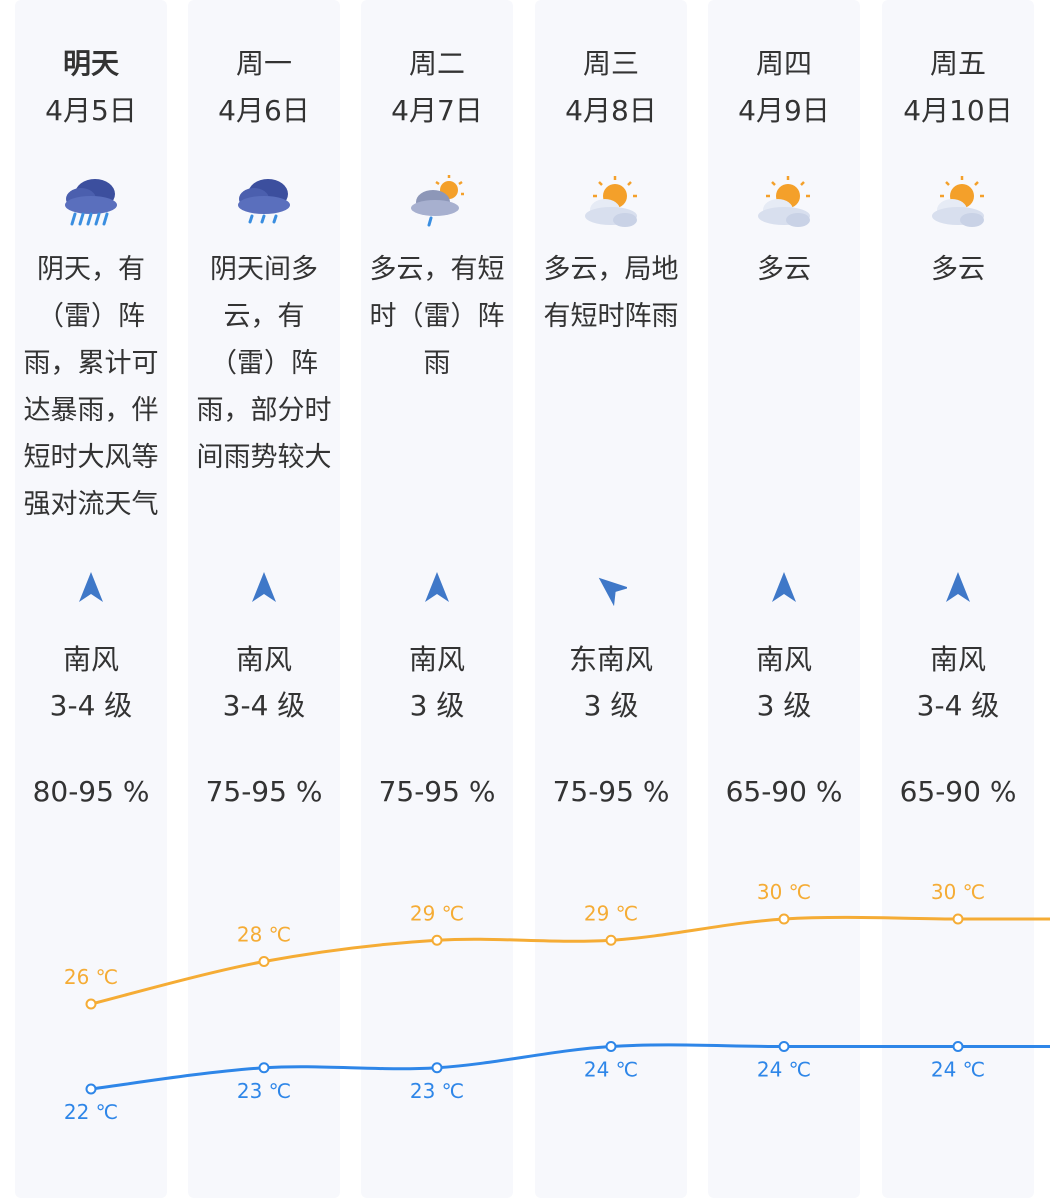 This screenshot has width=1050, height=1202. What do you see at coordinates (264, 363) in the screenshot?
I see `weather-description: 阴天间多云，有（雷）阵雨，部分时间雨势较大` at bounding box center [264, 363].